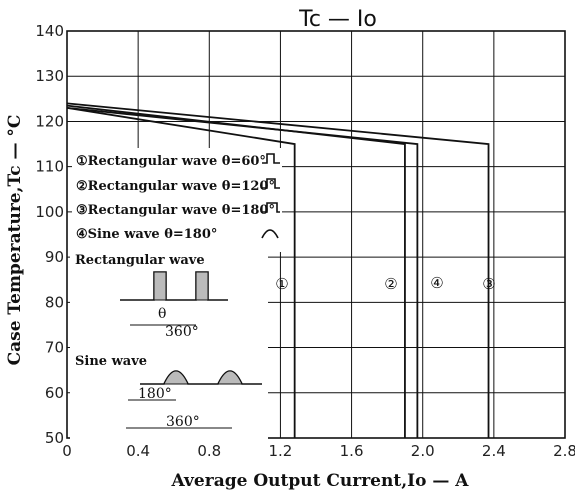 The height and width of the screenshot is (495, 575). I want to click on x-tick-label: 0, so click(67, 451).